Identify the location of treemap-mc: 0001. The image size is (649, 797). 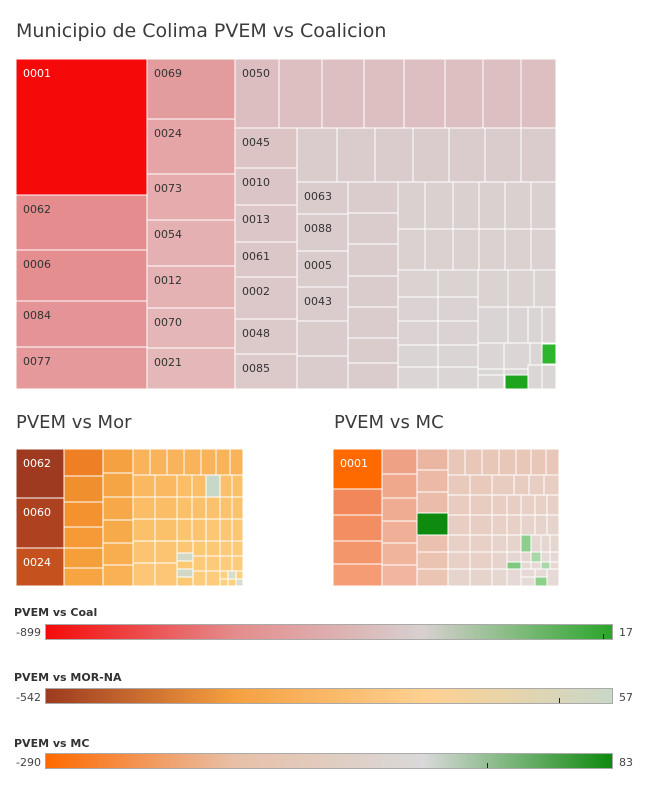
(446, 517).